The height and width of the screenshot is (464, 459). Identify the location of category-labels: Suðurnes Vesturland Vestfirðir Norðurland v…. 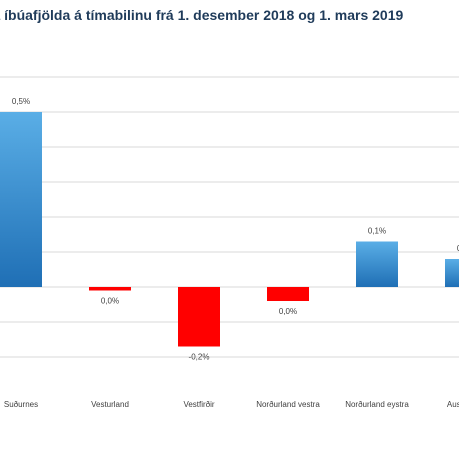
(231, 404).